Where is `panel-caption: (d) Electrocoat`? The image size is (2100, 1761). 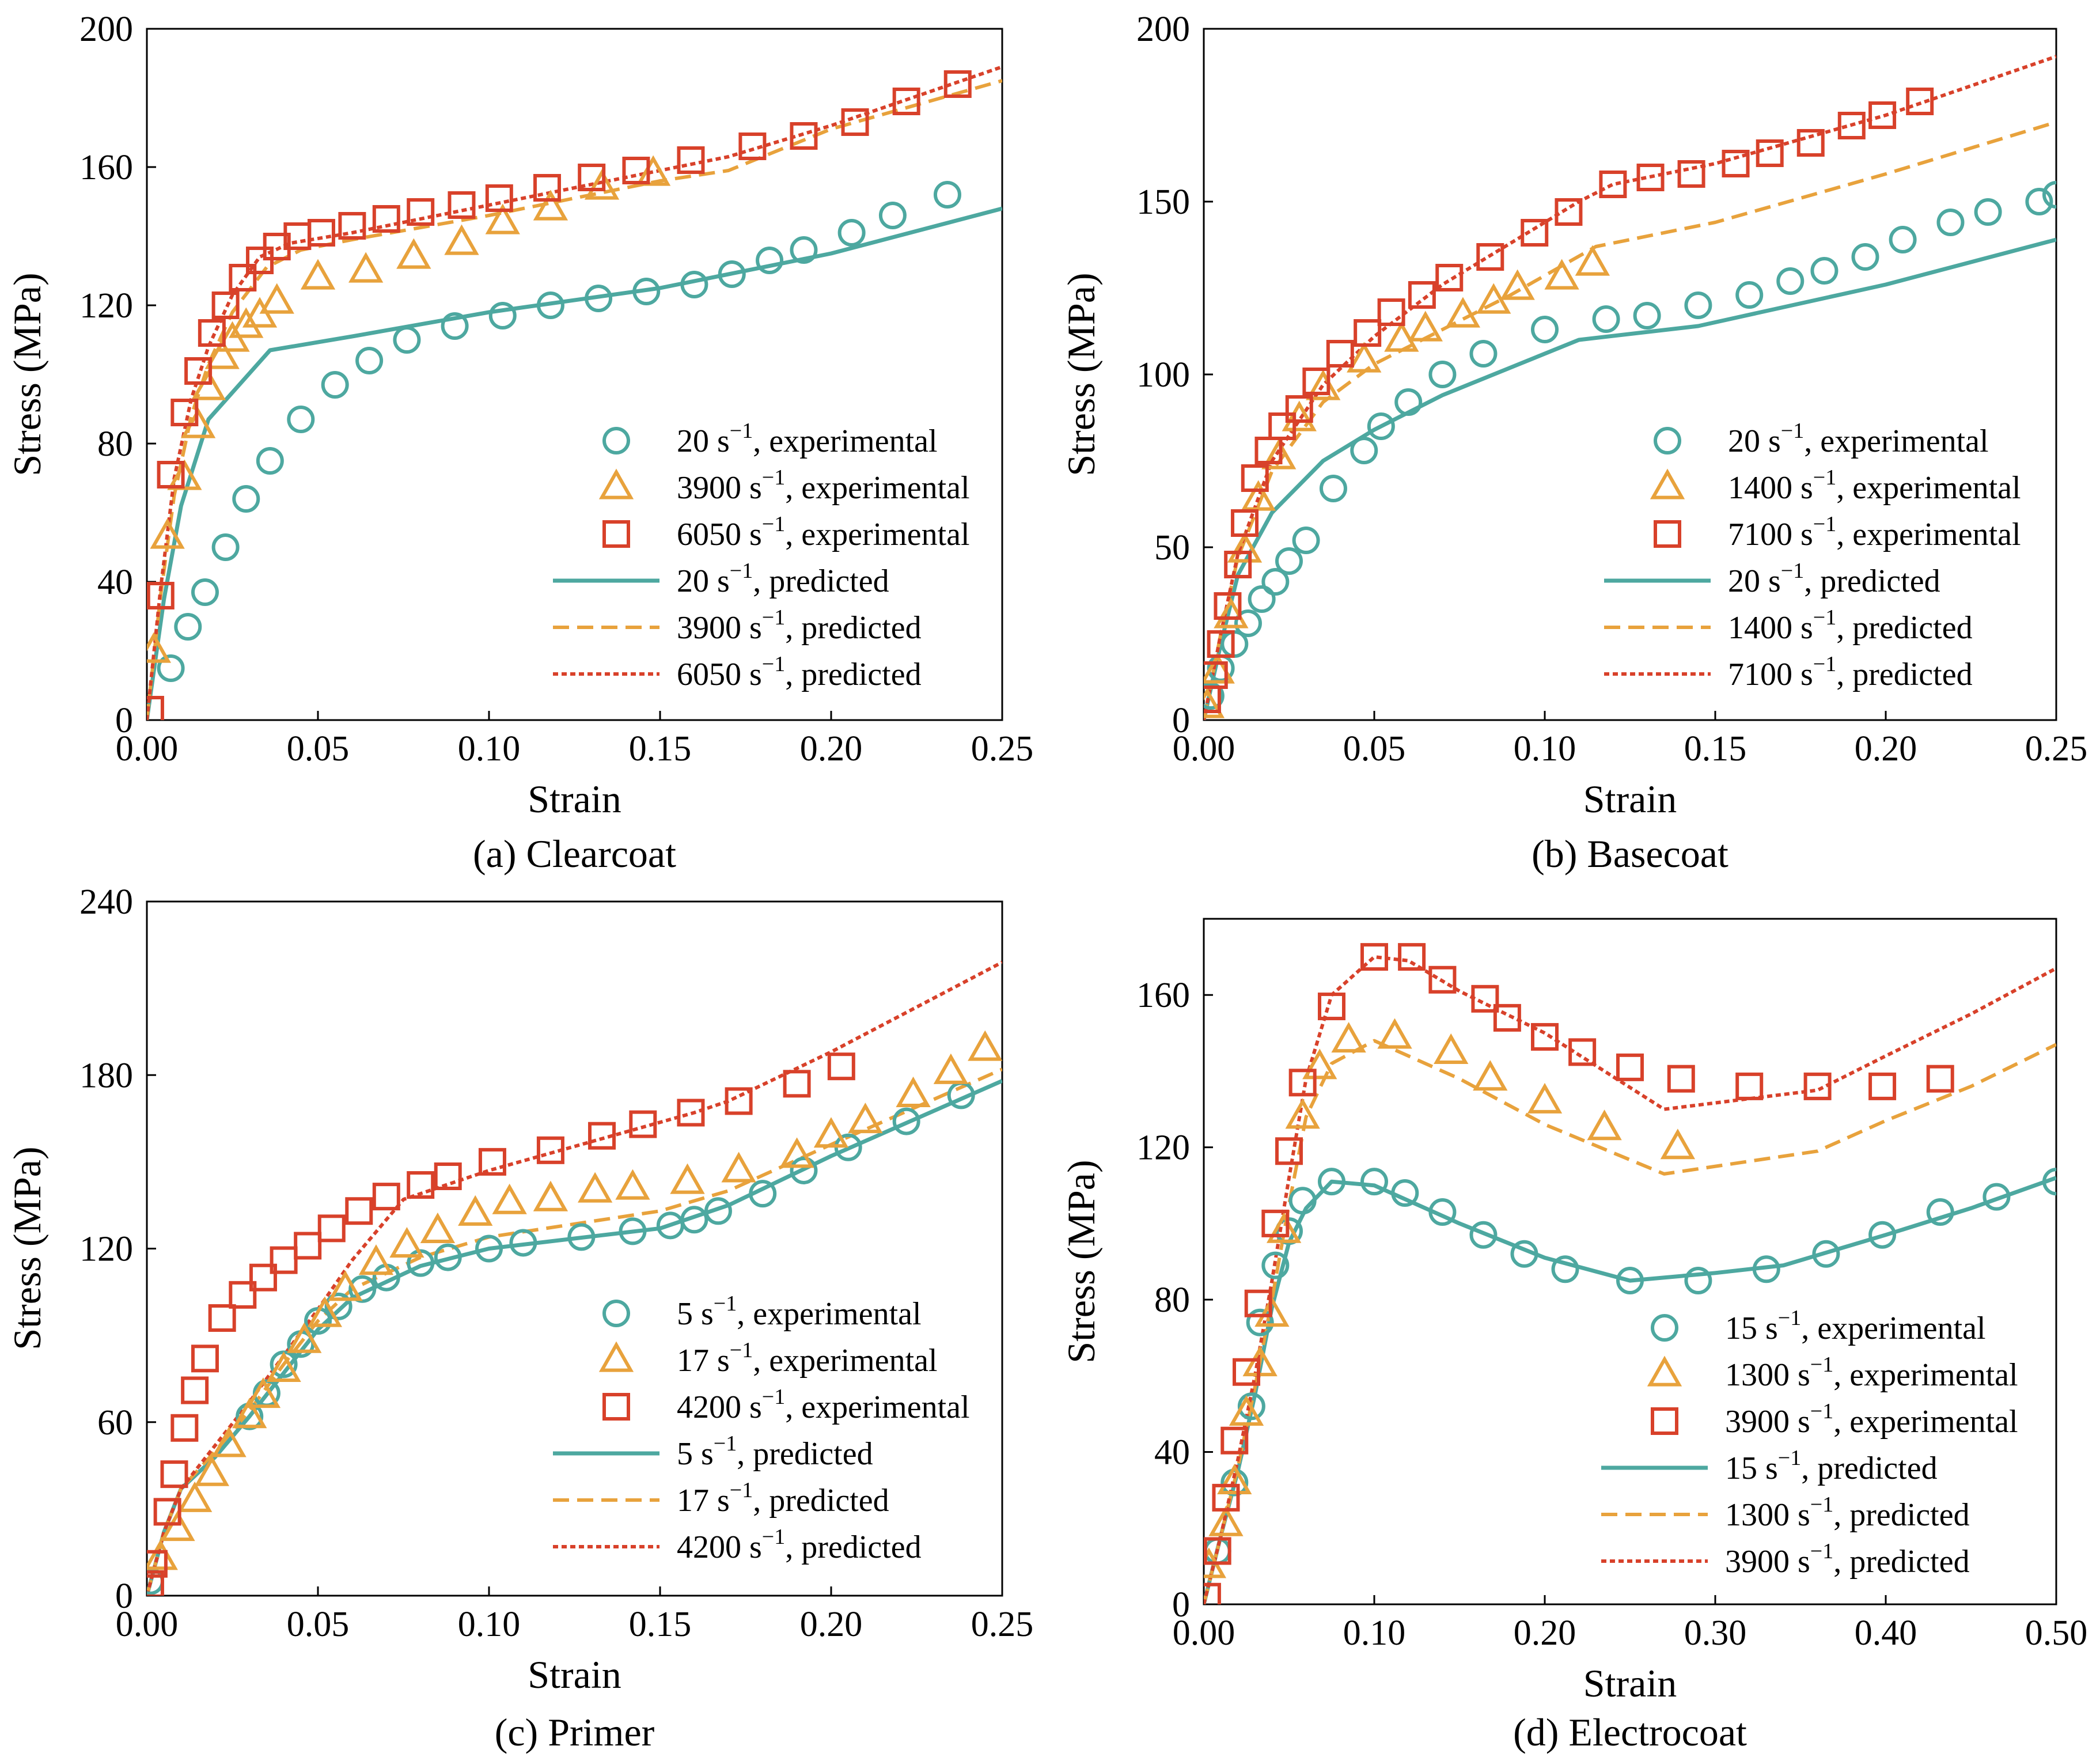
panel-caption: (d) Electrocoat is located at coordinates (1630, 1732).